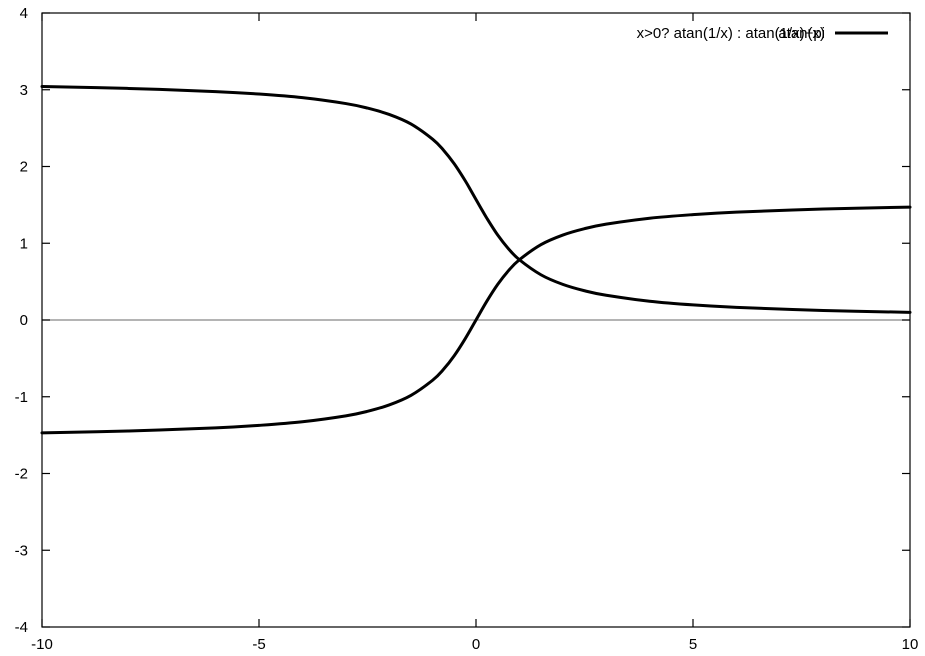 Image resolution: width=925 pixels, height=656 pixels. What do you see at coordinates (21, 474) in the screenshot?
I see `y-tick-label: -2` at bounding box center [21, 474].